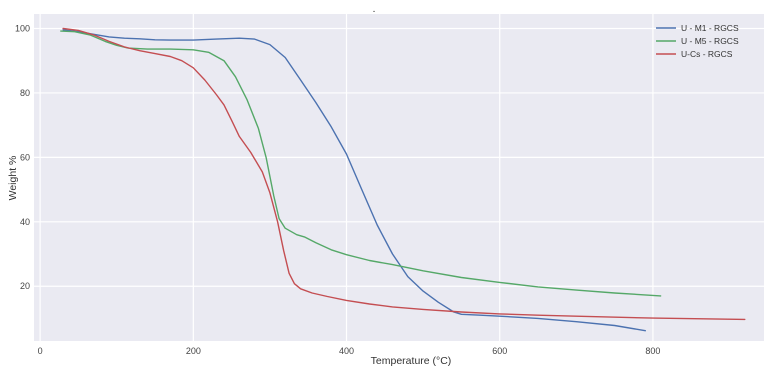 The height and width of the screenshot is (367, 764). What do you see at coordinates (374, 9) in the screenshot?
I see `chart-title: .` at bounding box center [374, 9].